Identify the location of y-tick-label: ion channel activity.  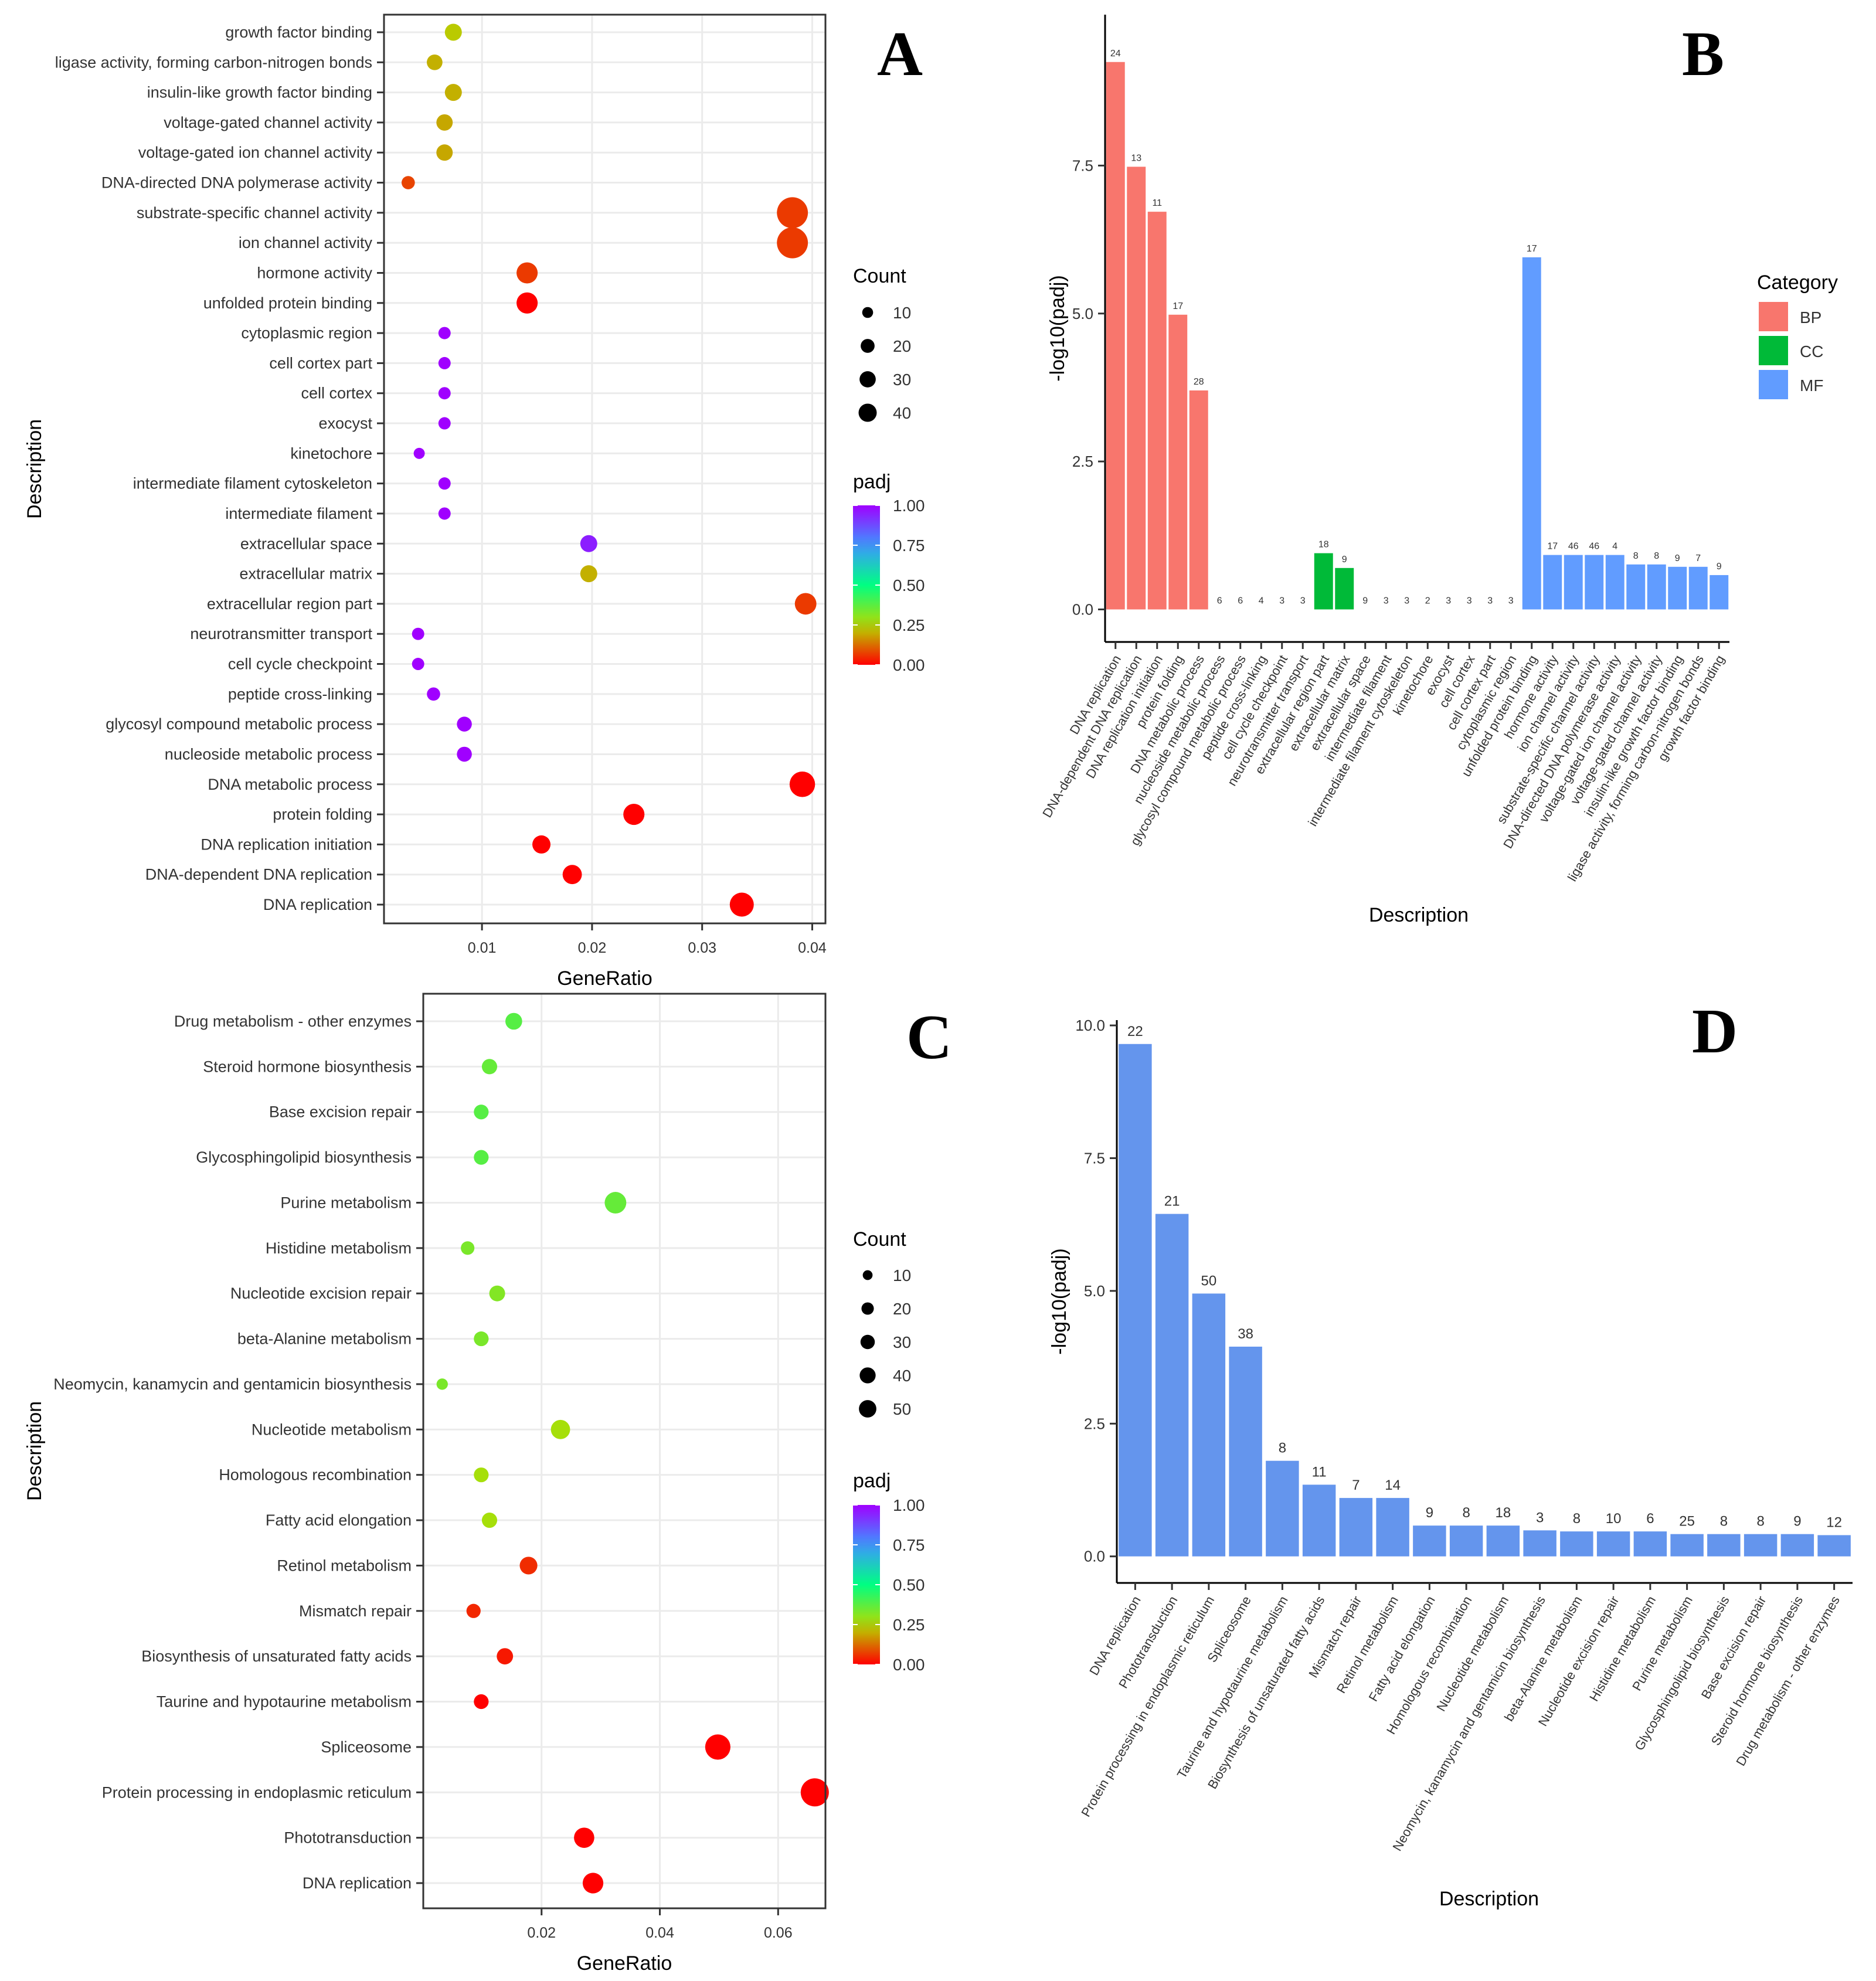
(306, 243).